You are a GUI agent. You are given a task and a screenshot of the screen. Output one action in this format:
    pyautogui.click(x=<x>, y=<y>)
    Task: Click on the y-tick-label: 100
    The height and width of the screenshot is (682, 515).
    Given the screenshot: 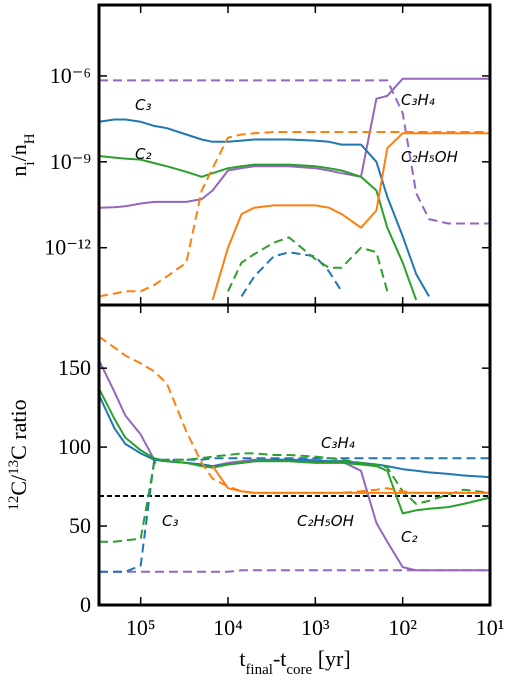 What is the action you would take?
    pyautogui.click(x=74, y=446)
    